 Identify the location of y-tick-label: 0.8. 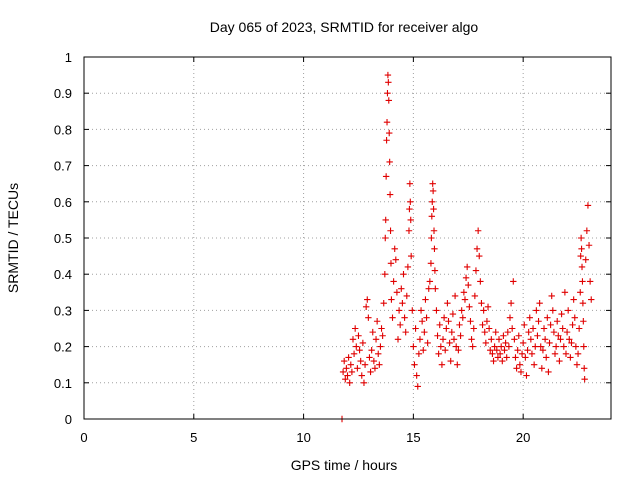
(63, 129).